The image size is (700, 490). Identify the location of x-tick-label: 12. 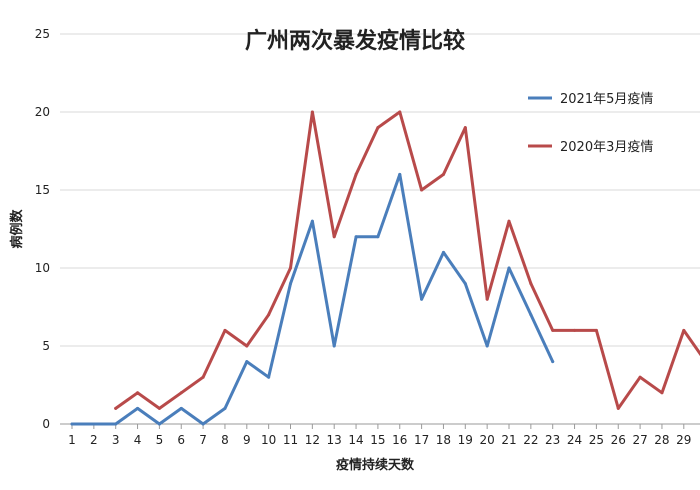
(312, 440).